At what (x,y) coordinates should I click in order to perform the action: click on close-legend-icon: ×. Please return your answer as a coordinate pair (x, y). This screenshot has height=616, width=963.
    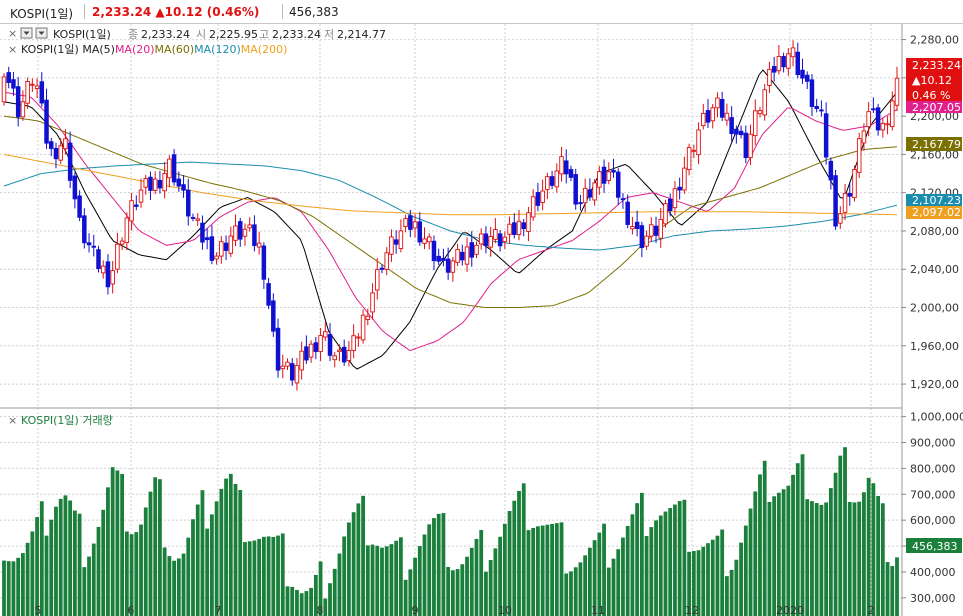
    Looking at the image, I should click on (12, 33).